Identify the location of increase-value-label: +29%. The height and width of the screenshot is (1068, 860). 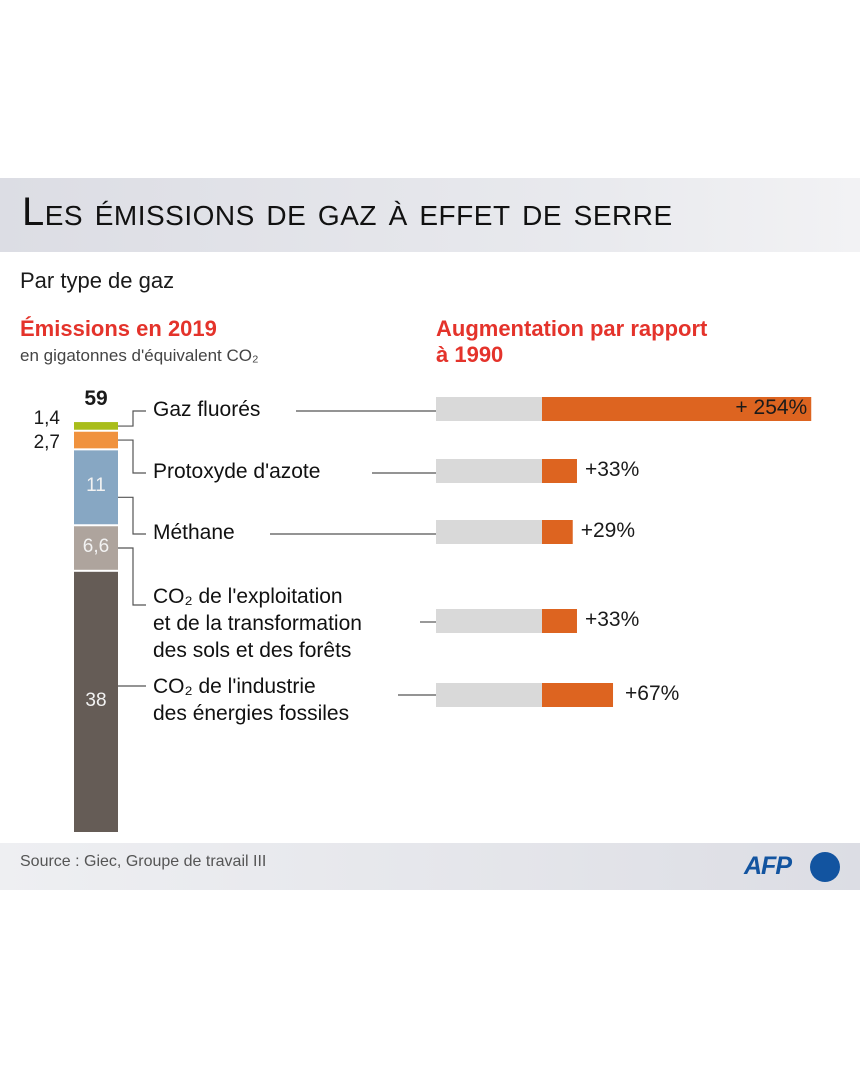
(608, 530).